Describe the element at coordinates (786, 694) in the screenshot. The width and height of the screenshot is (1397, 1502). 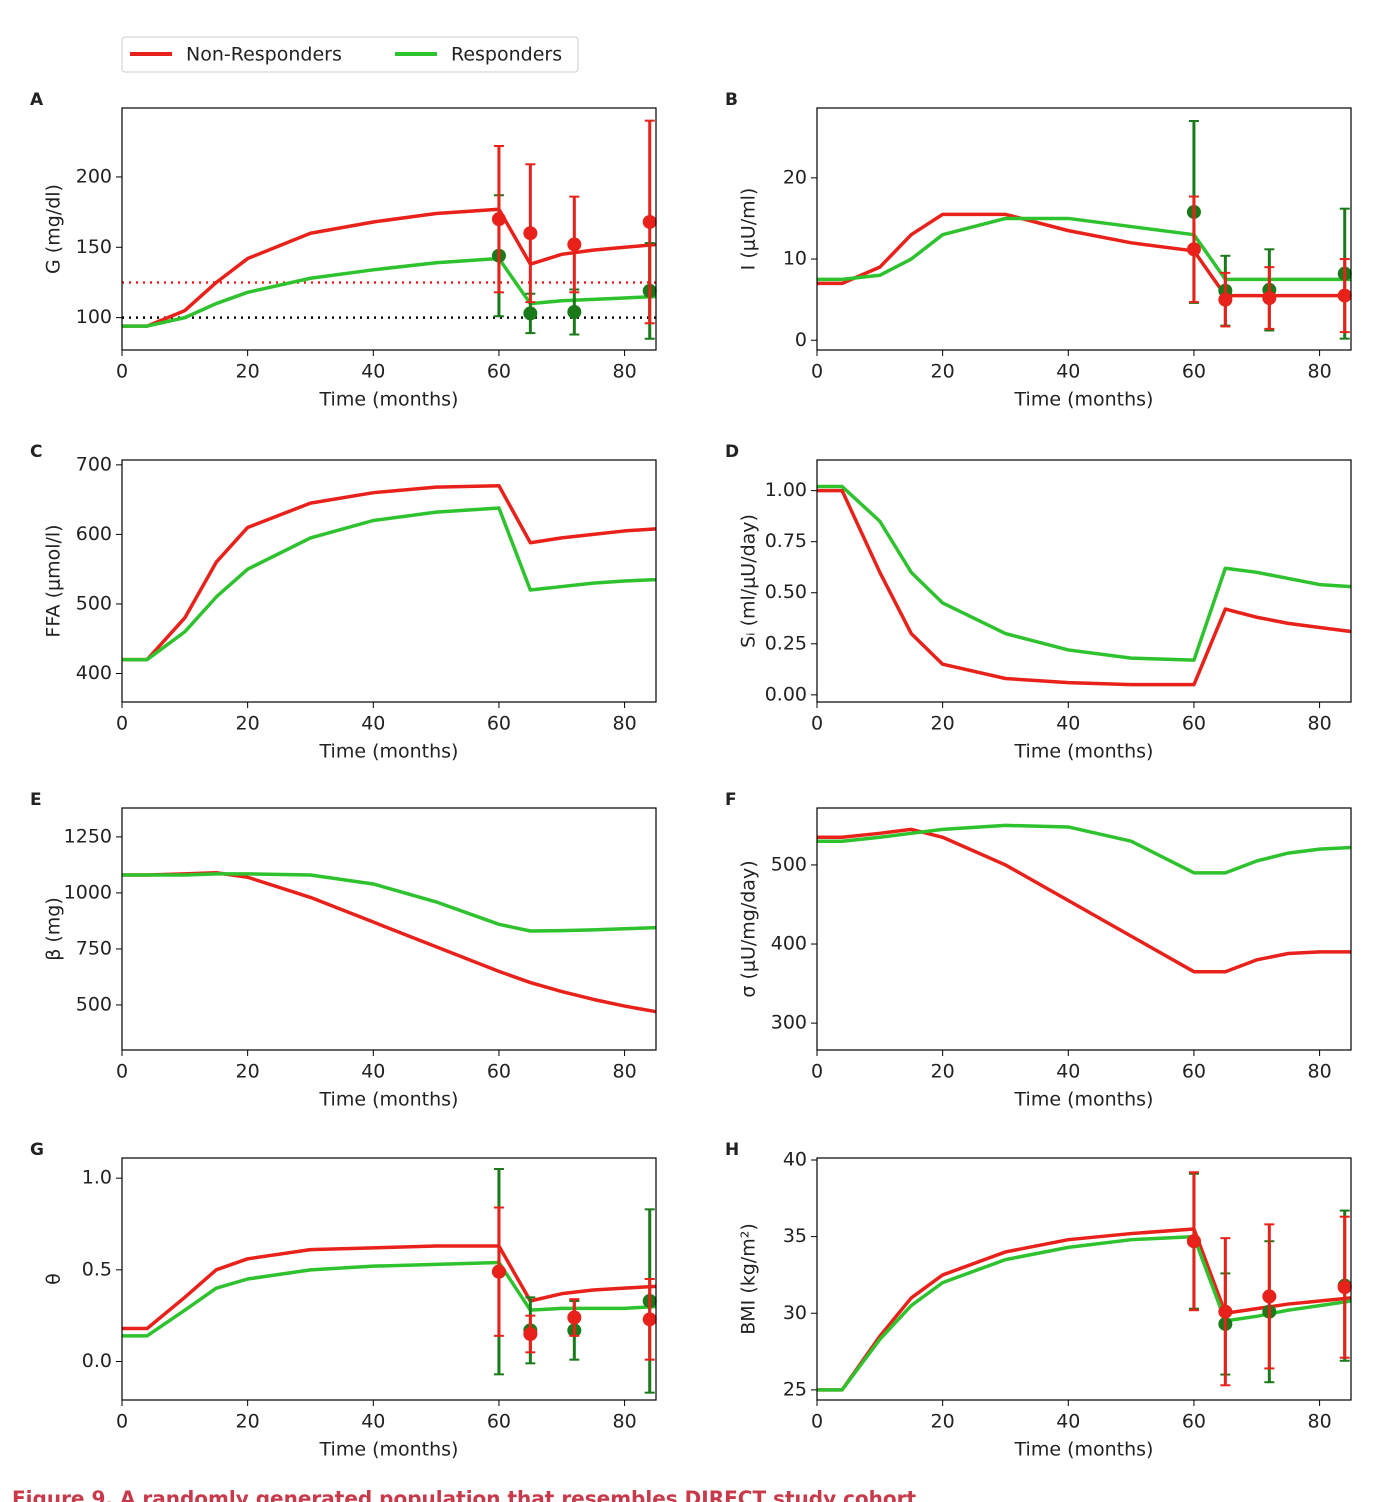
I see `y-tick-label: 0.00` at that location.